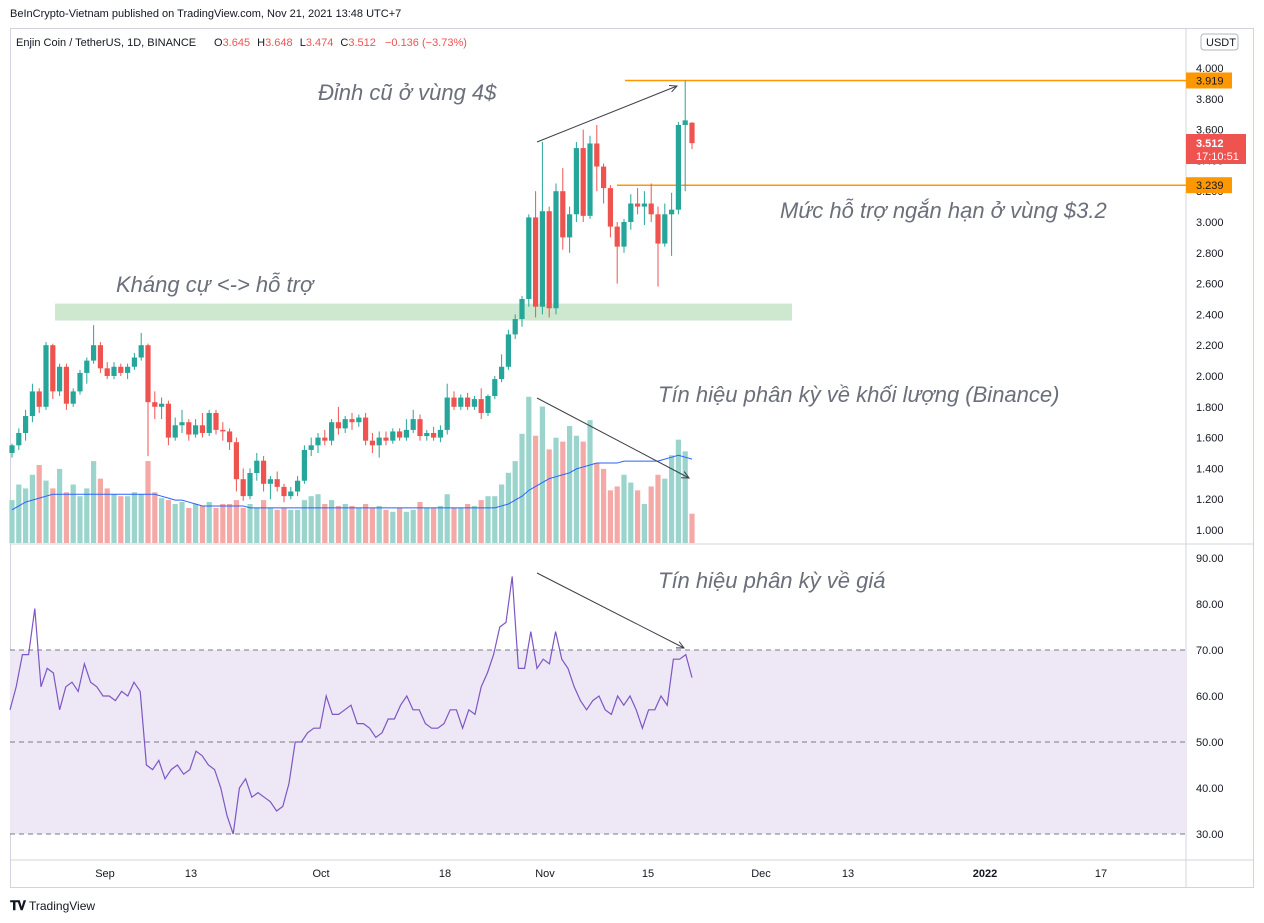 The height and width of the screenshot is (923, 1264). What do you see at coordinates (1210, 315) in the screenshot?
I see `price-tick-label: 2.400` at bounding box center [1210, 315].